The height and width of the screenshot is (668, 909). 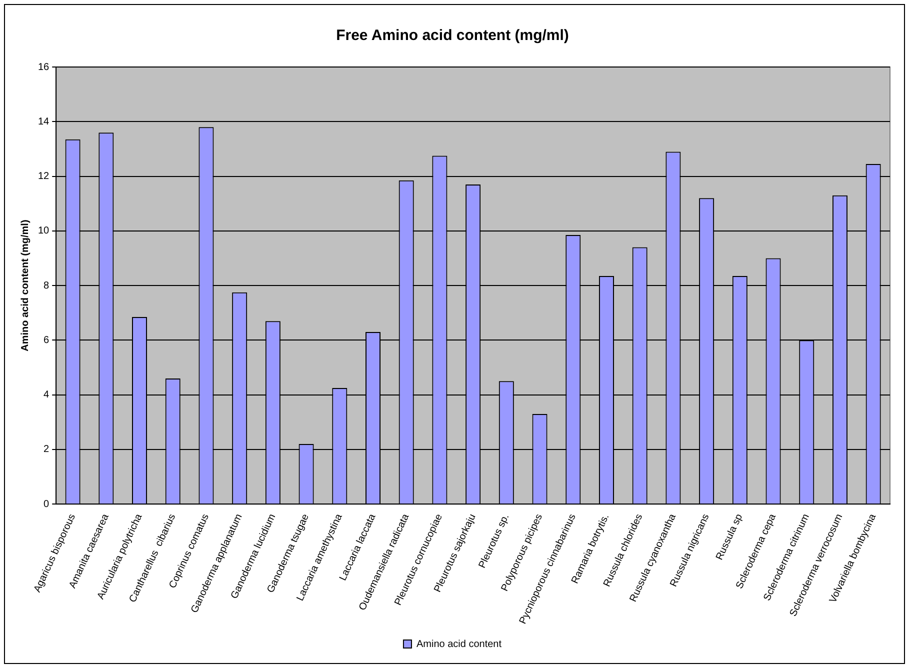 I want to click on y-tick-label: 12, so click(x=44, y=176).